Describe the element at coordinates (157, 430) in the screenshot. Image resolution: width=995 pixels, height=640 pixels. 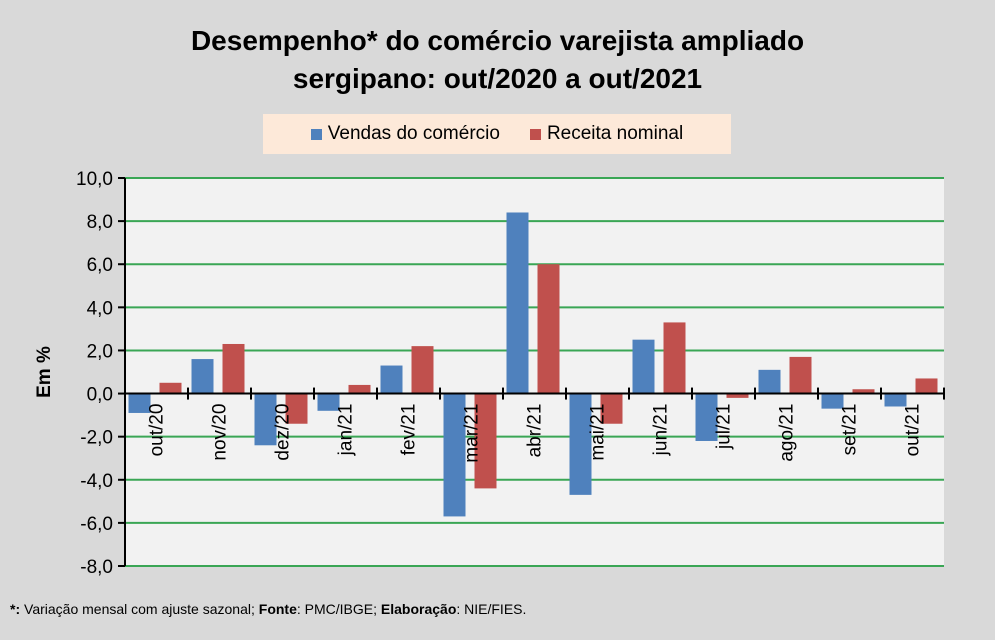
I see `x-tick-label: out/20` at that location.